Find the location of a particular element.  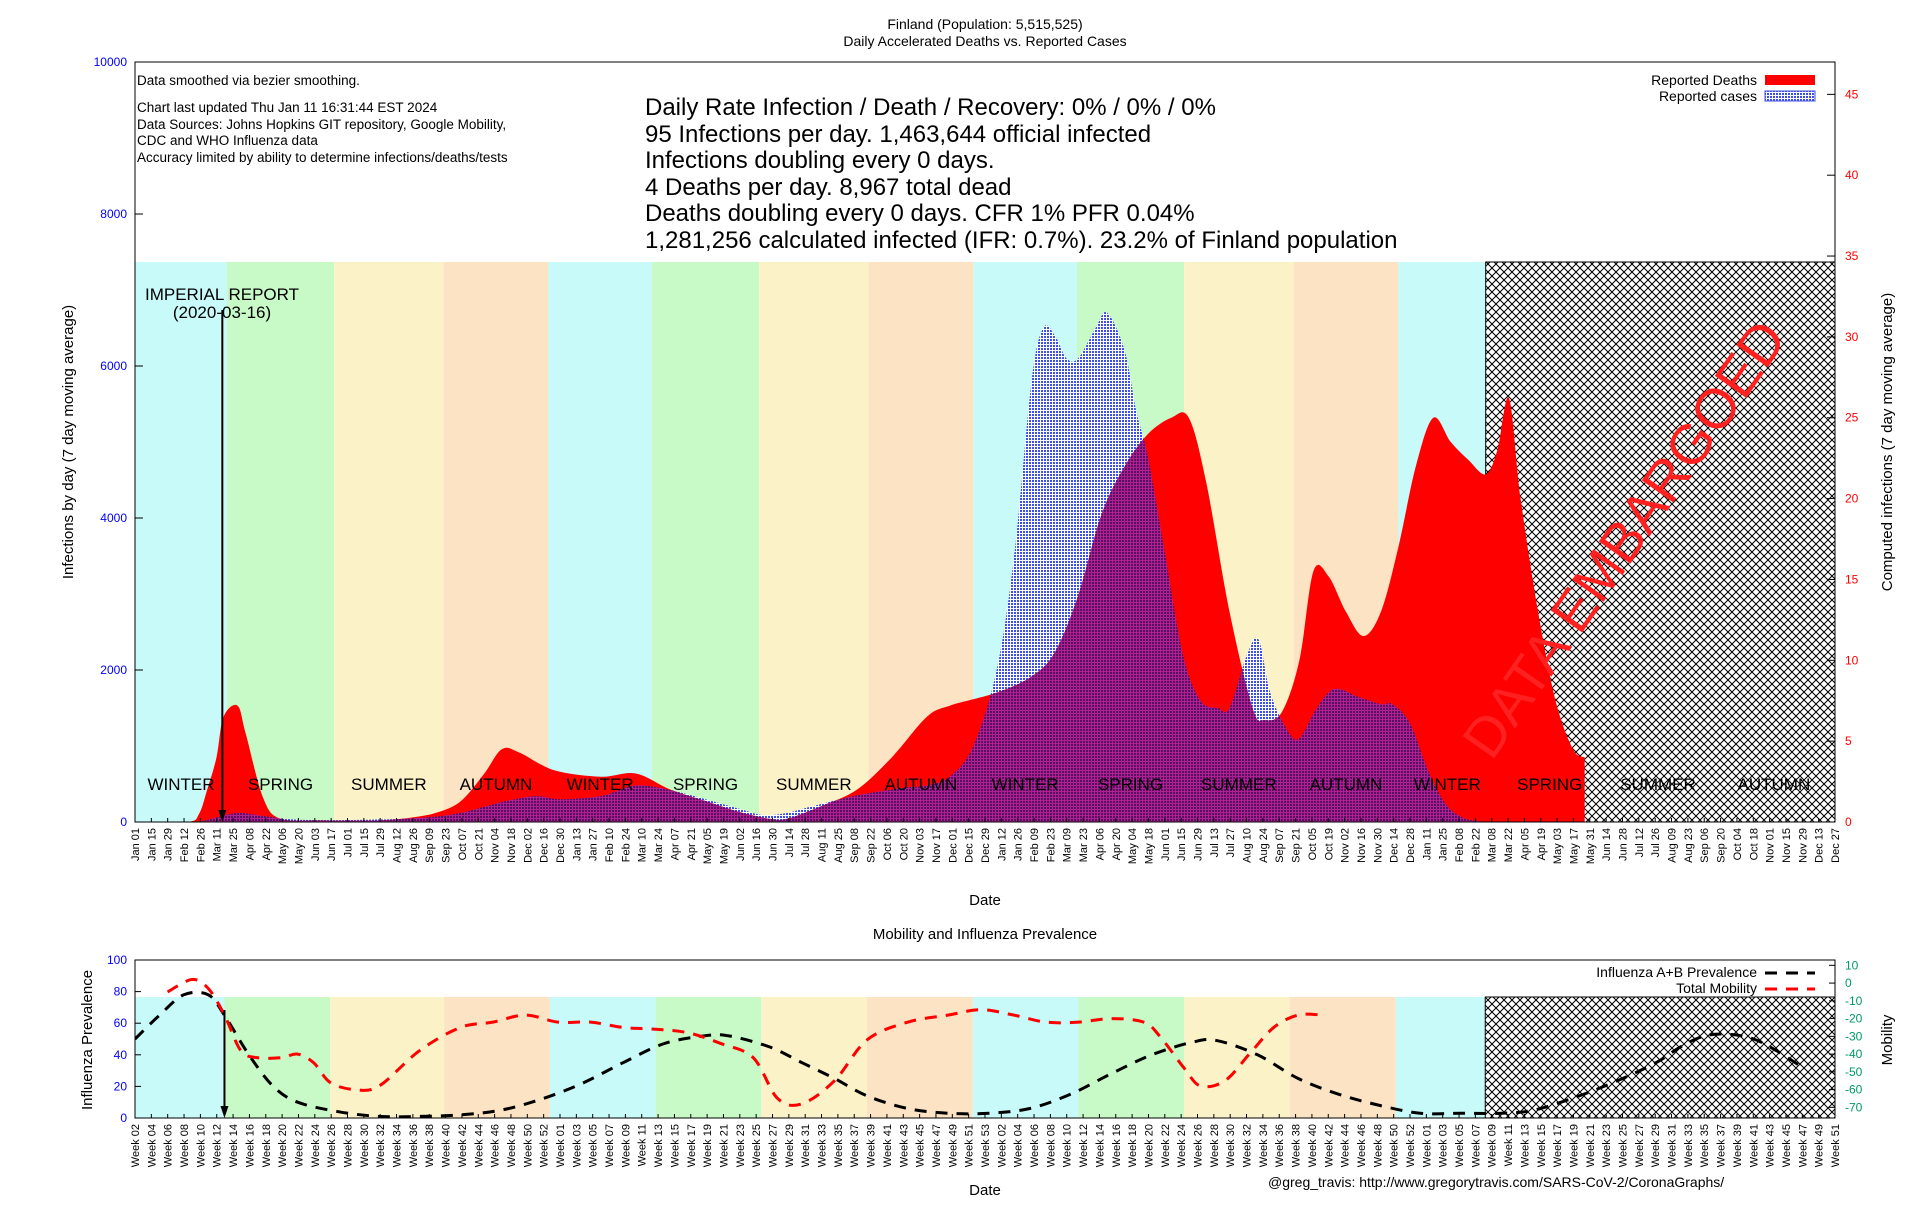

bottom-y2-label: Mobility is located at coordinates (1887, 1039).